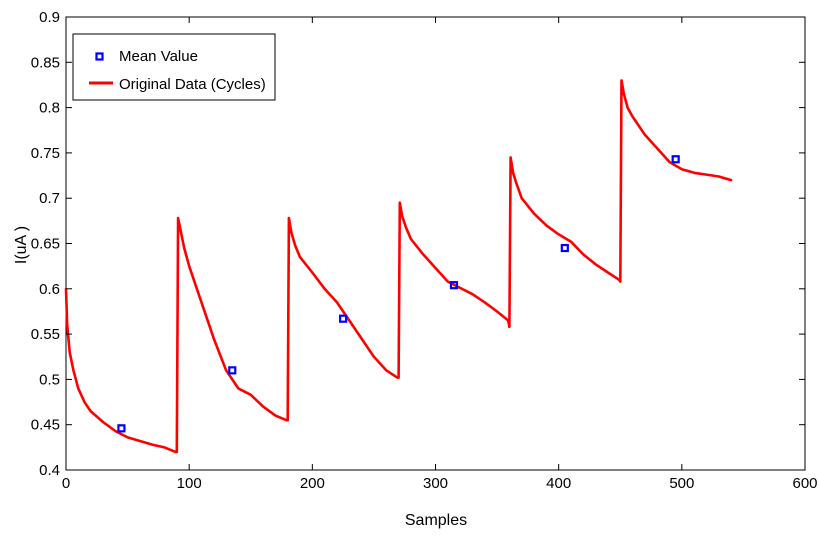 The image size is (820, 536). What do you see at coordinates (66, 483) in the screenshot?
I see `x-tick-label: 0` at bounding box center [66, 483].